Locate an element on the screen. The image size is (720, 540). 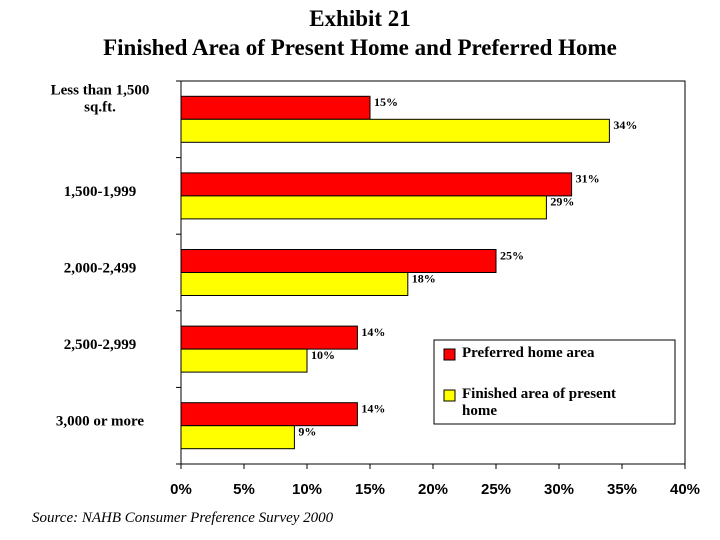
y-tick-label: Less than 1,500 sq.ft. is located at coordinates (100, 99).